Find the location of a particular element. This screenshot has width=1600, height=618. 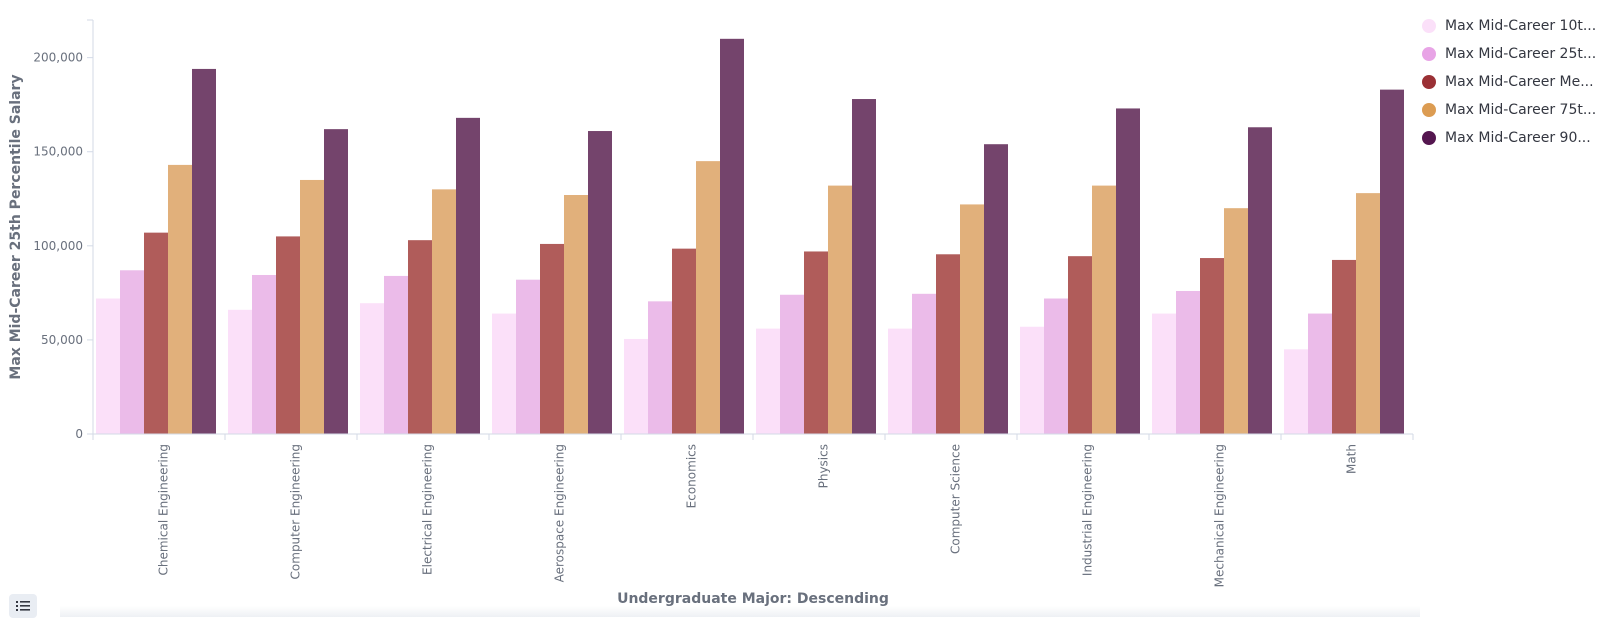

x-tick-label: Computer Science is located at coordinates (956, 499).